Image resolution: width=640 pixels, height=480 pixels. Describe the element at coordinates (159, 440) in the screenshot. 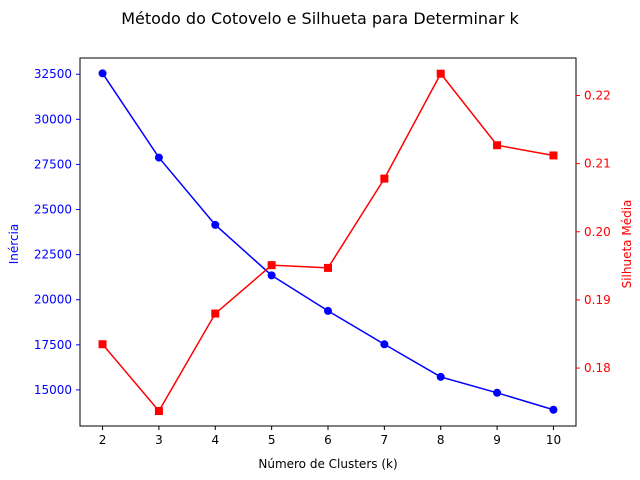

I see `x-tick-label: 3` at that location.